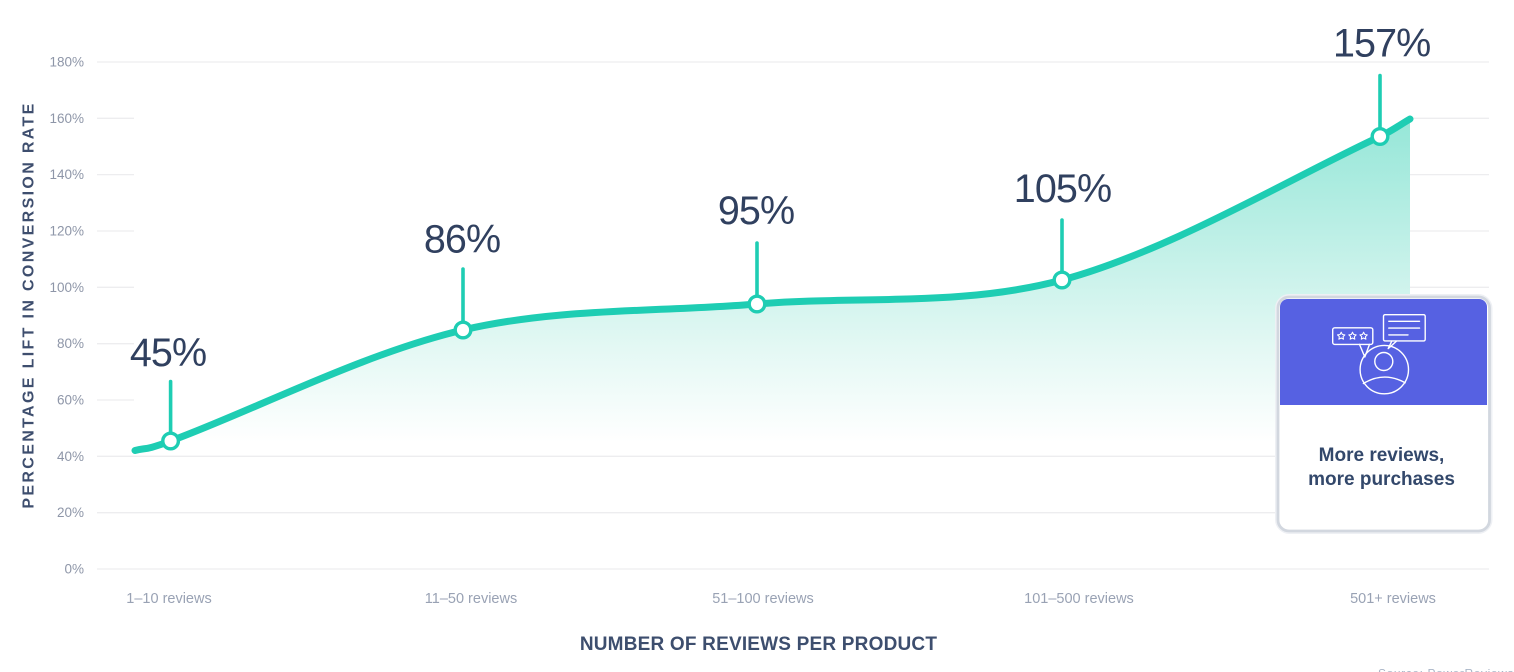 This screenshot has height=672, width=1514. What do you see at coordinates (1079, 599) in the screenshot?
I see `svg-text: 101–500 reviews` at bounding box center [1079, 599].